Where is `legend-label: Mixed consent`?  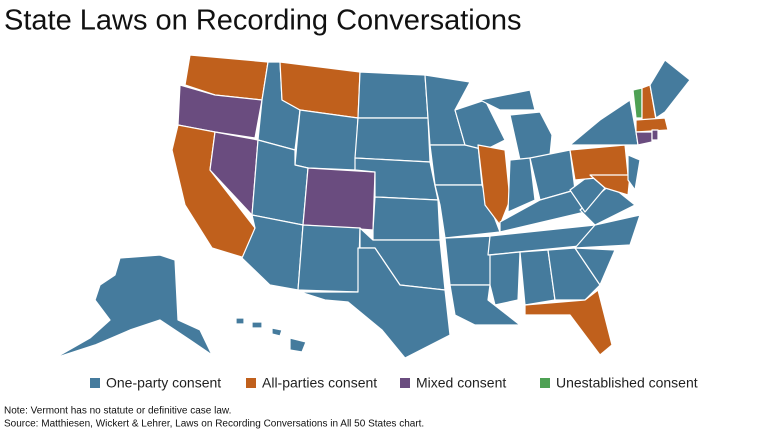
legend-label: Mixed consent is located at coordinates (461, 383).